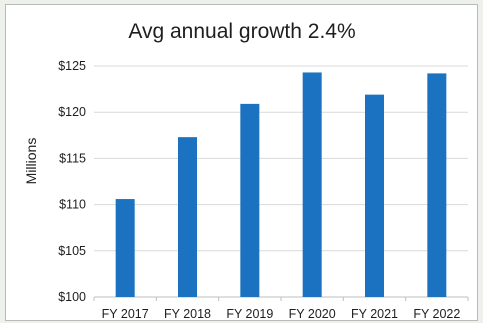  I want to click on x-tick-label: FY 2020, so click(312, 314).